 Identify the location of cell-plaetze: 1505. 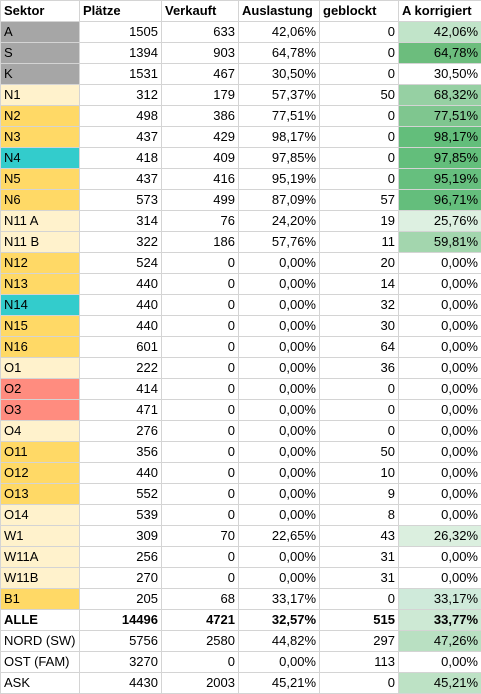
(121, 32).